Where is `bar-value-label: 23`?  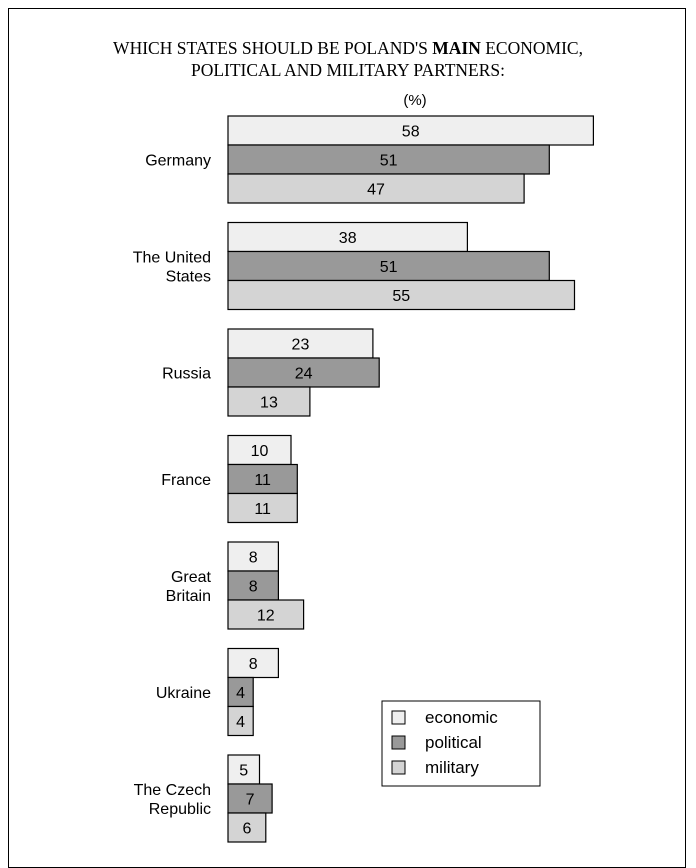
bar-value-label: 23 is located at coordinates (301, 345).